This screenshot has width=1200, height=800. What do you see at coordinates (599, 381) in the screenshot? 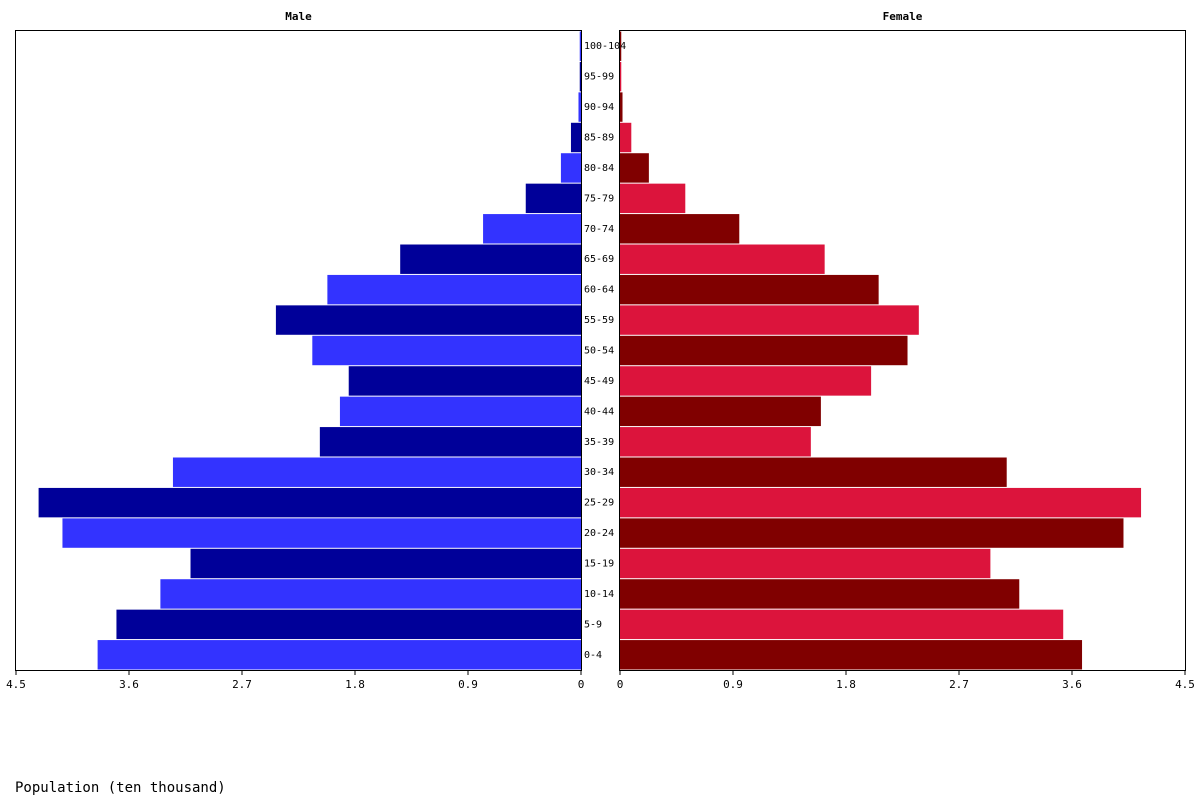
I see `category-label: 45-49` at bounding box center [599, 381].